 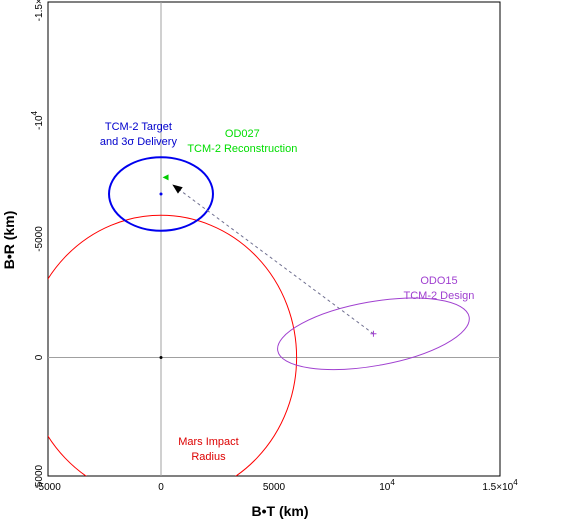 I want to click on x-tick-label: 104, so click(x=387, y=485).